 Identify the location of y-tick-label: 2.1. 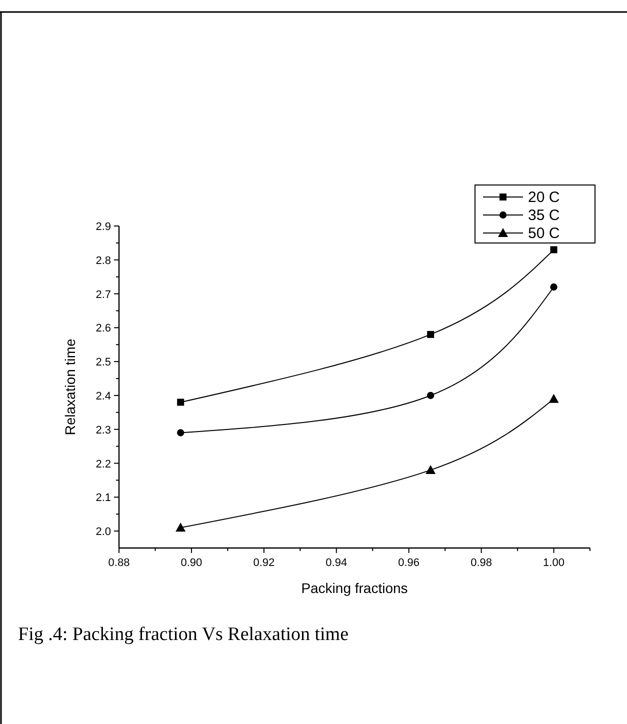
(103, 498).